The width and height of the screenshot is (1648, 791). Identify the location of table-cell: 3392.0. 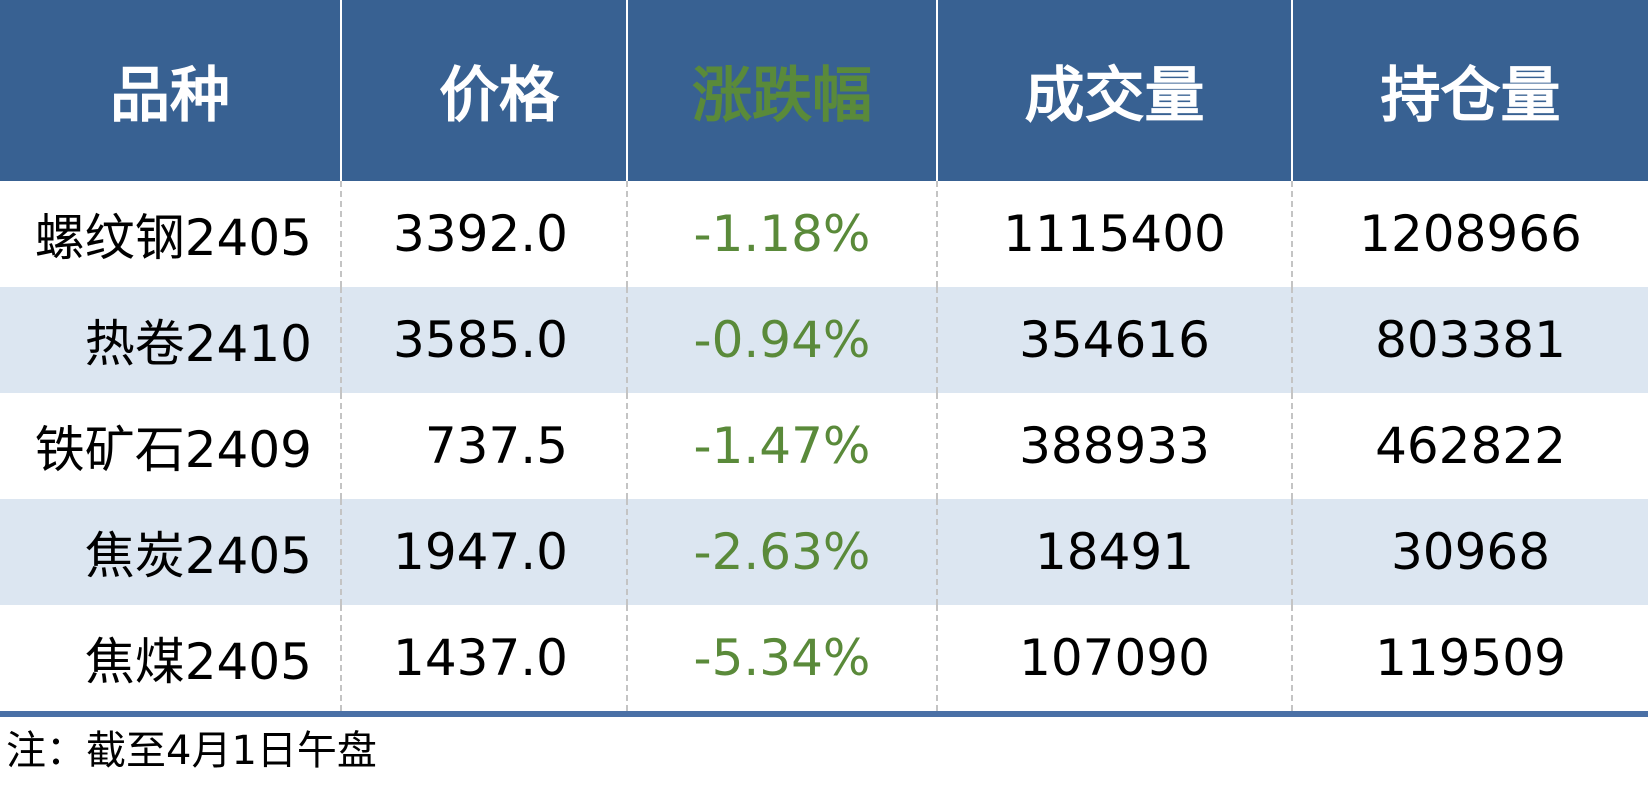
(483, 234).